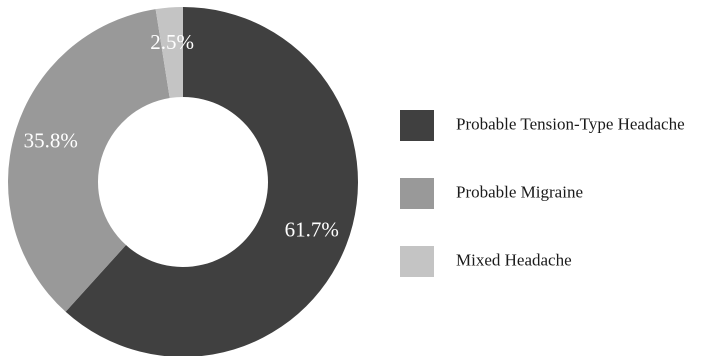 The image size is (722, 356). I want to click on legend-item: Mixed Headache, so click(486, 261).